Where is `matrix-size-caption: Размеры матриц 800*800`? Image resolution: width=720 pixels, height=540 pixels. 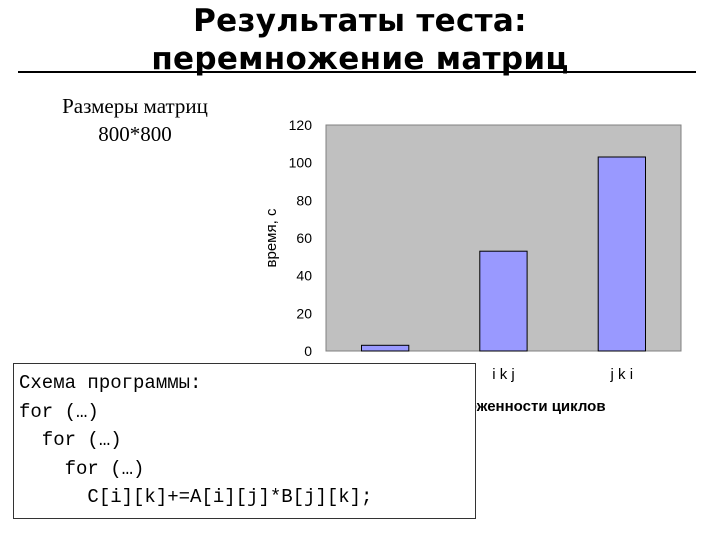
matrix-size-caption: Размеры матриц 800*800 is located at coordinates (135, 120).